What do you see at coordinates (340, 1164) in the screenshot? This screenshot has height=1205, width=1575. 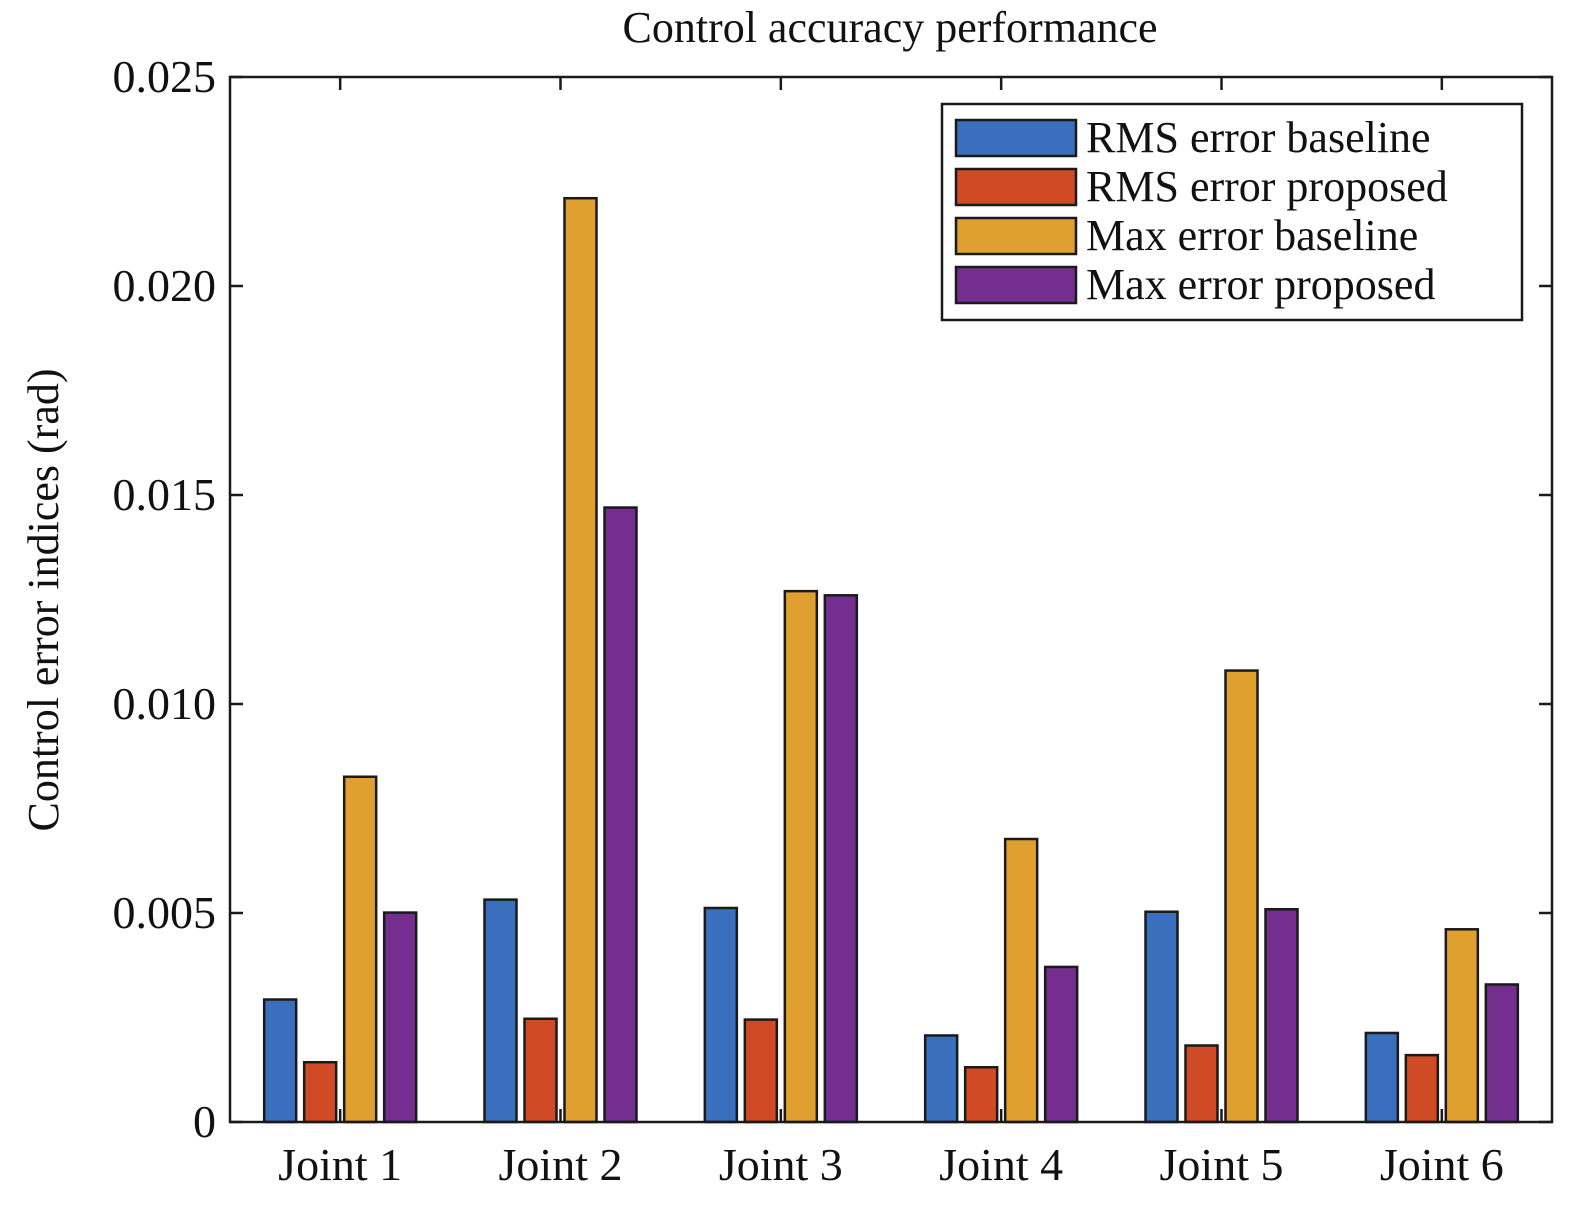 I see `x-tick-label: Joint 1` at bounding box center [340, 1164].